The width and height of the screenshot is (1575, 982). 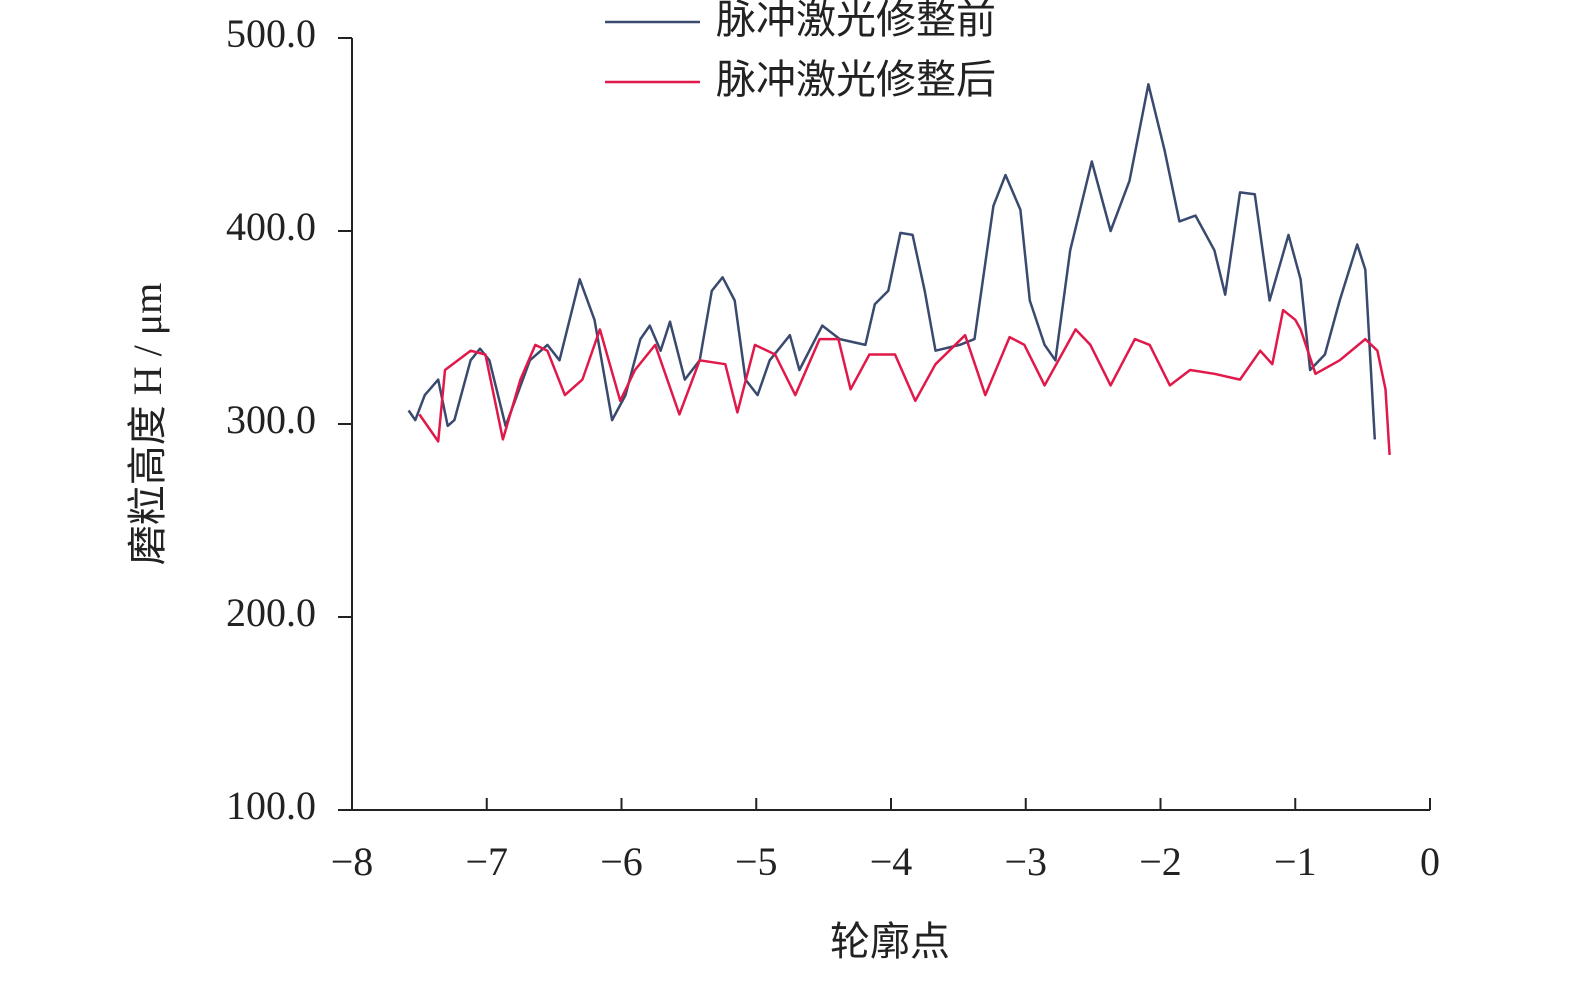 I want to click on x-axis-label: 轮廓点, so click(x=890, y=941).